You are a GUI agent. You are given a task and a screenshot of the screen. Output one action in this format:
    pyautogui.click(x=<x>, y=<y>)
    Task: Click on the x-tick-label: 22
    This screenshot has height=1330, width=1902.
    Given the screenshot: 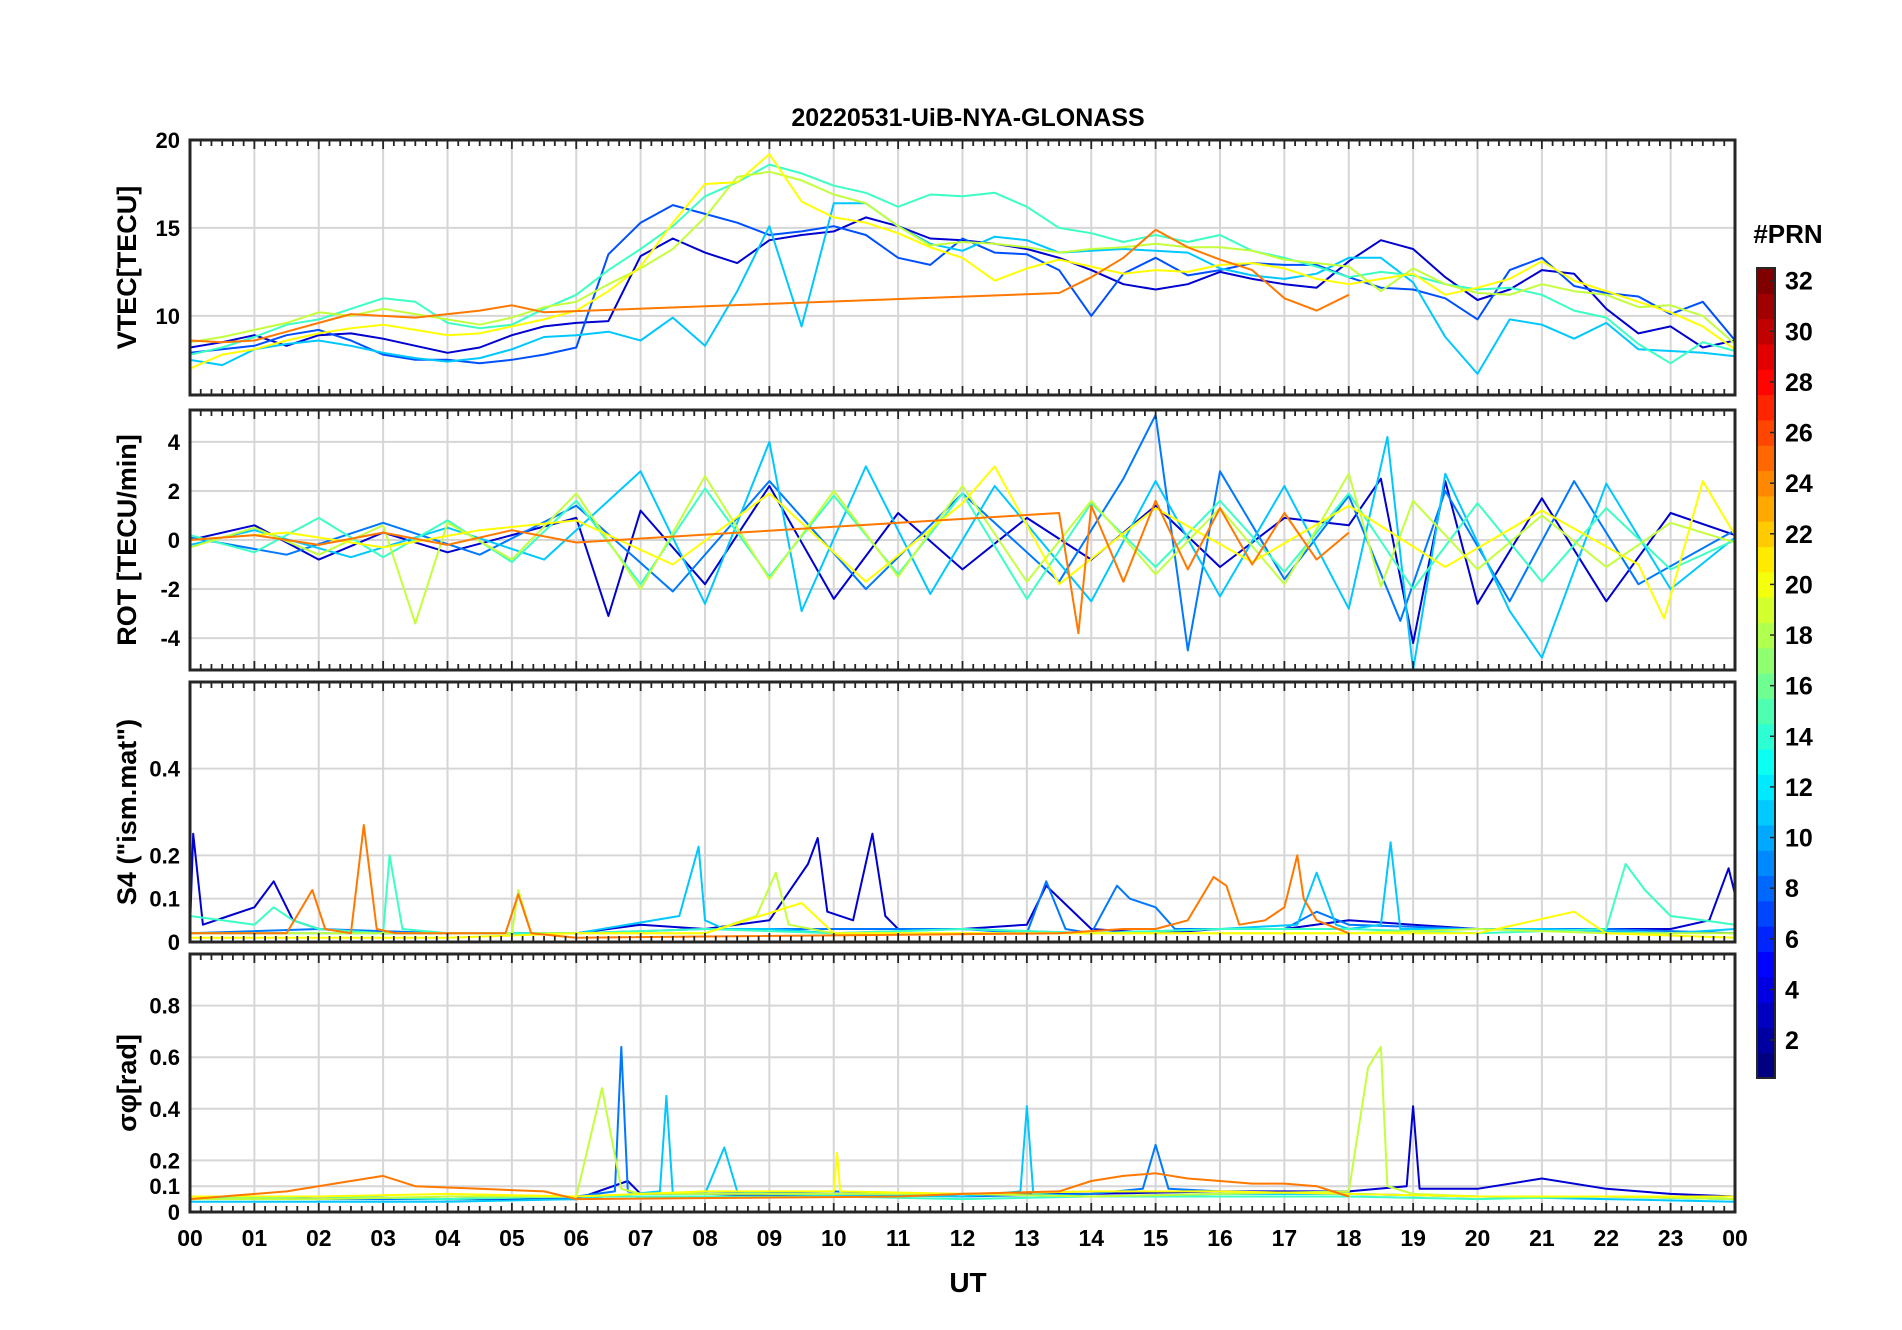 What is the action you would take?
    pyautogui.click(x=1606, y=1238)
    